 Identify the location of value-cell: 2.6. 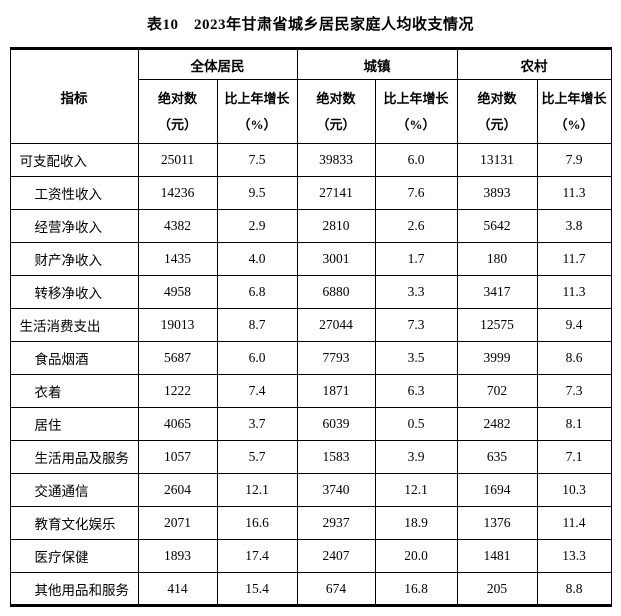
(416, 226).